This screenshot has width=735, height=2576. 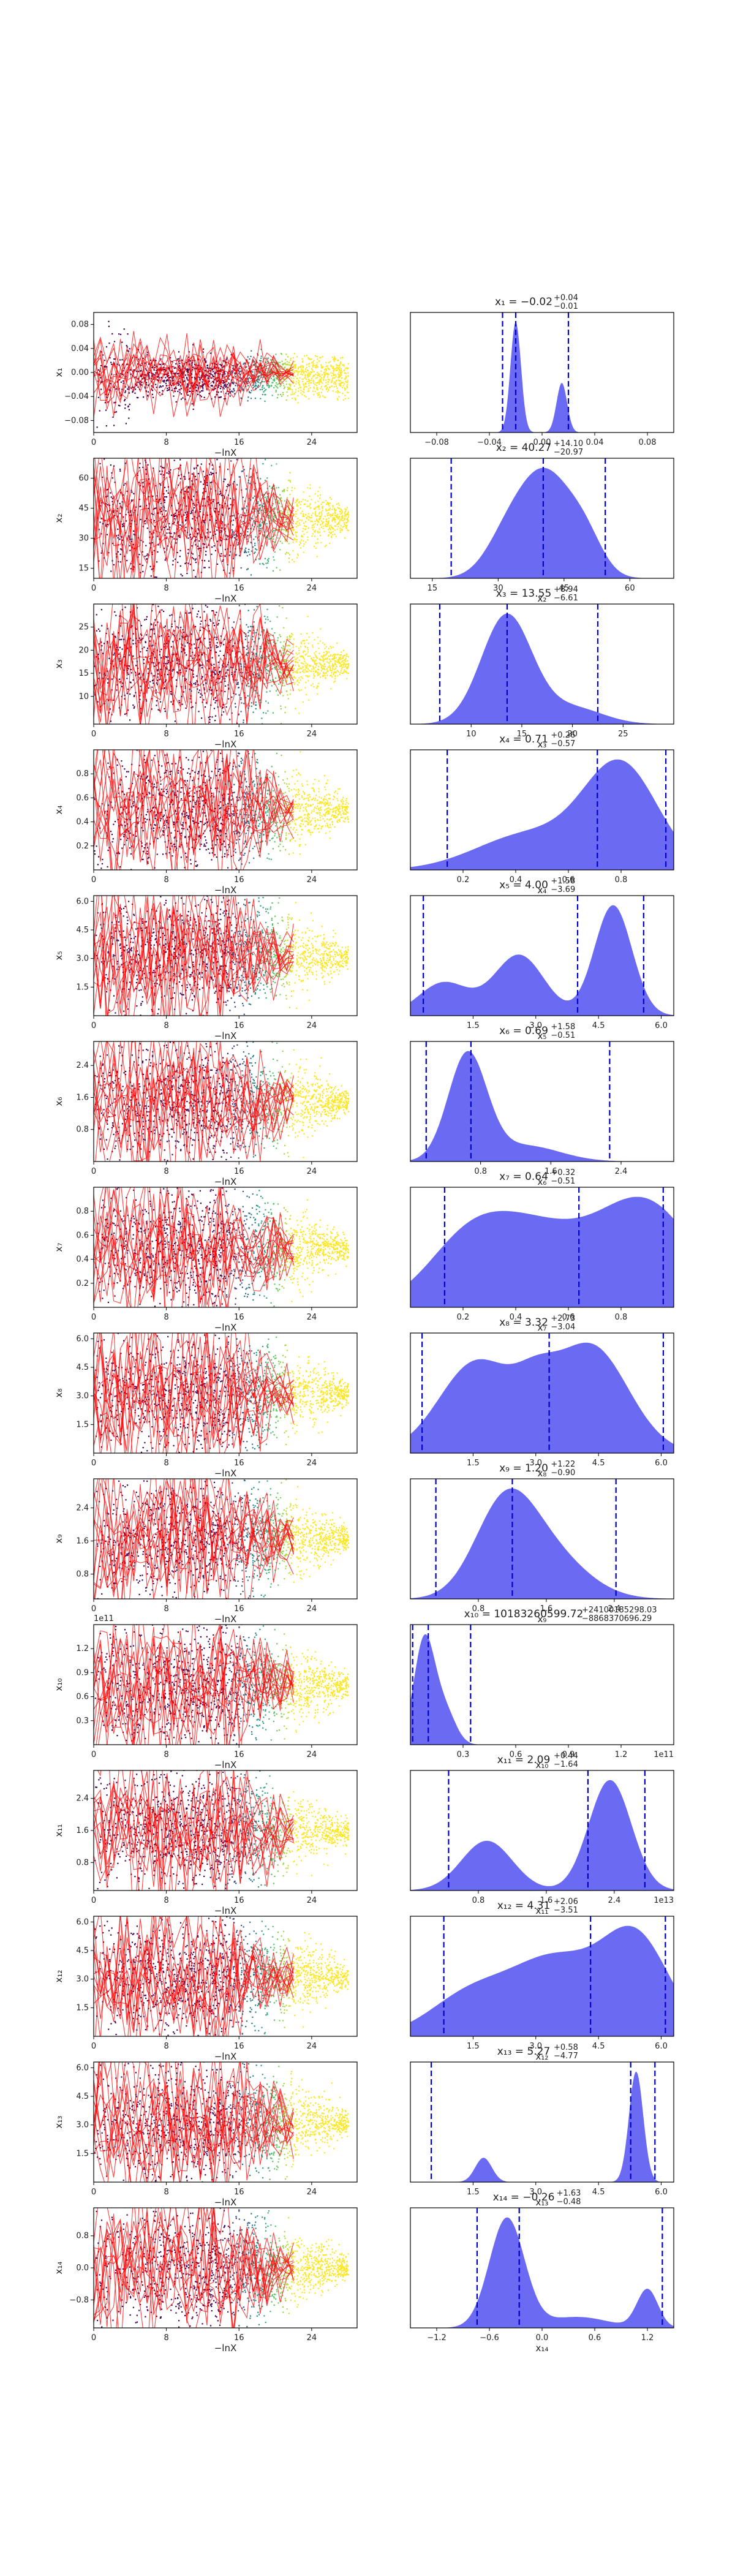 I want to click on y-tick-label: 15, so click(x=84, y=568).